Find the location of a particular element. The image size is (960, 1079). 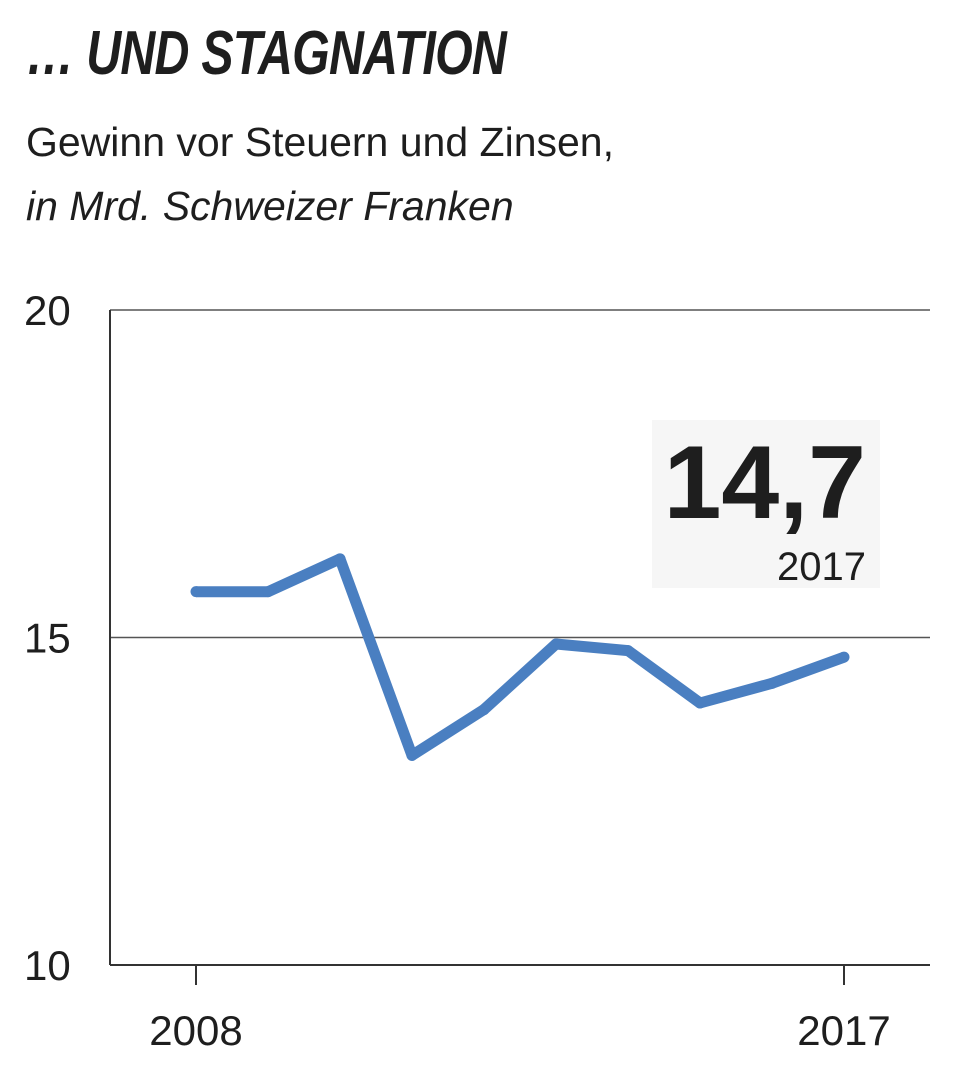

callout: 14,7 2017 is located at coordinates (766, 504).